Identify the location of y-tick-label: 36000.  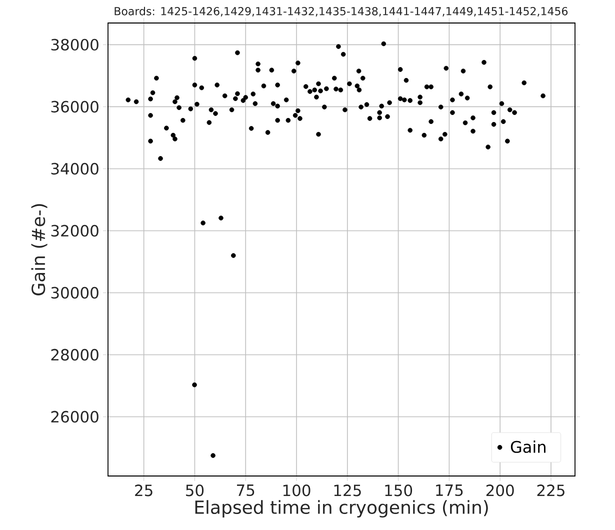
(74, 106).